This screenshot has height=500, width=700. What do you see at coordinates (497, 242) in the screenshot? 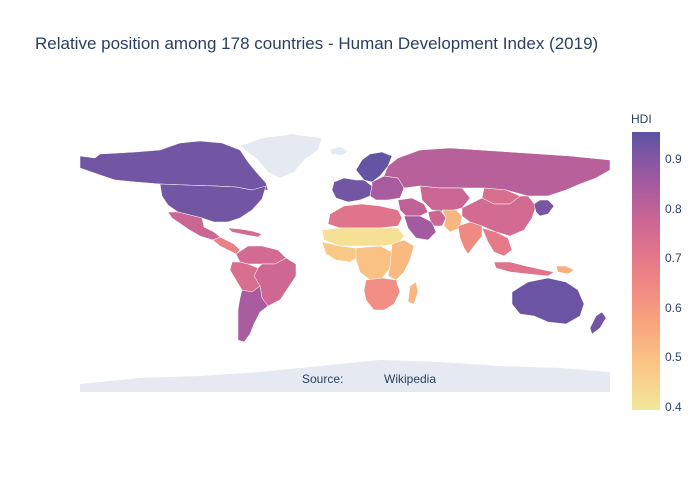
I see `region-southeast-asia` at bounding box center [497, 242].